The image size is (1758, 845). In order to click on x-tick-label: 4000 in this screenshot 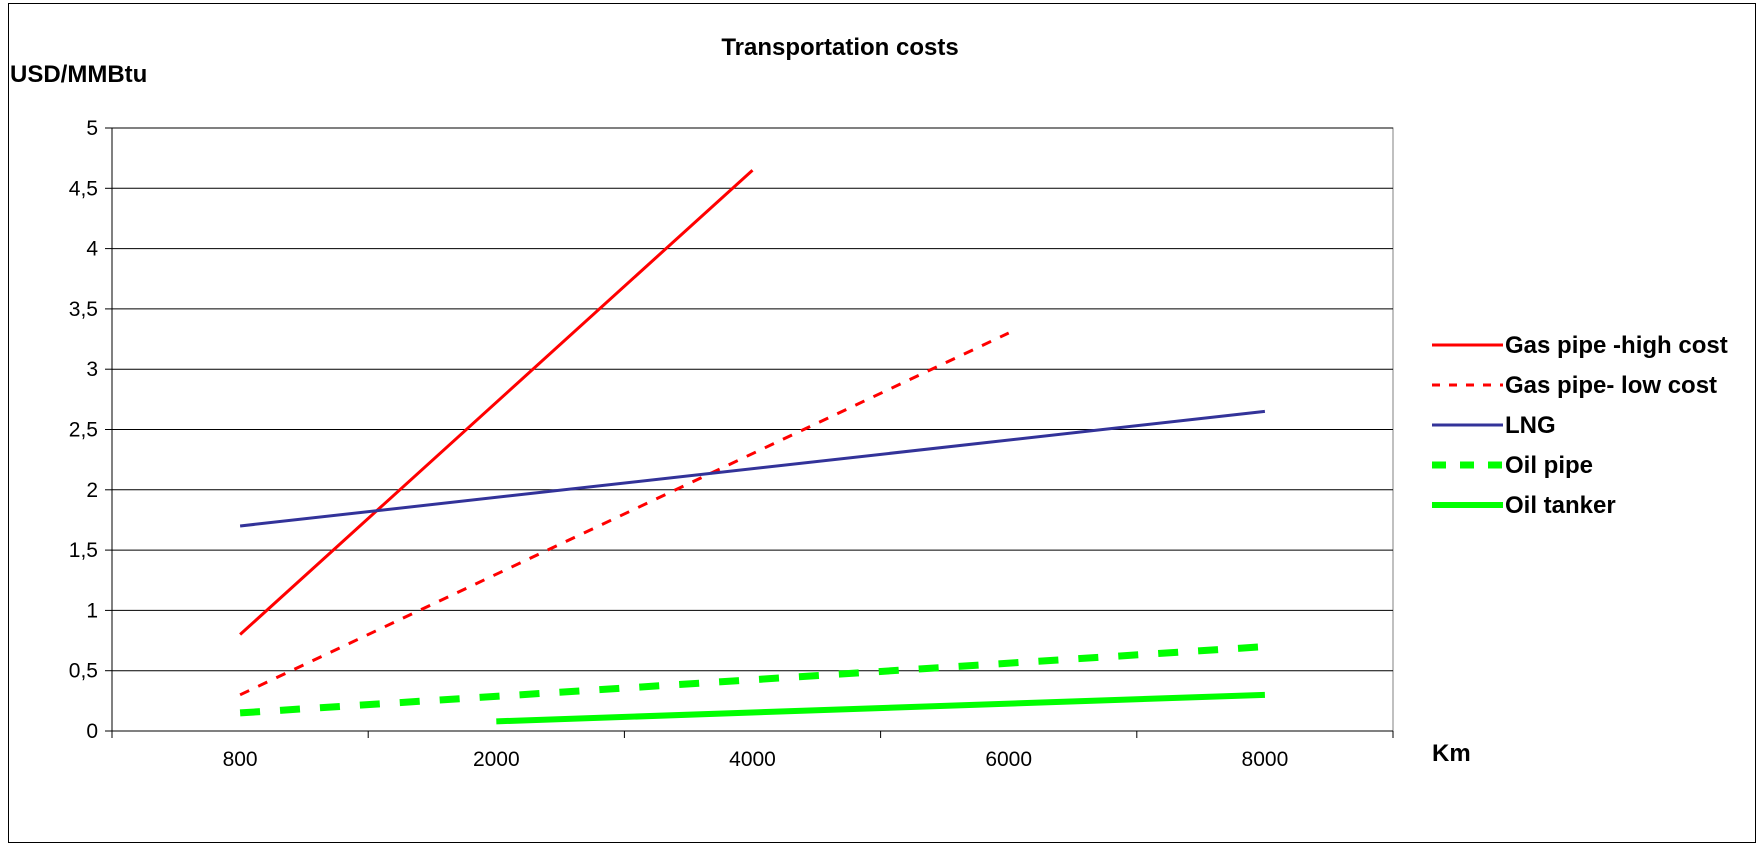, I will do `click(752, 759)`.